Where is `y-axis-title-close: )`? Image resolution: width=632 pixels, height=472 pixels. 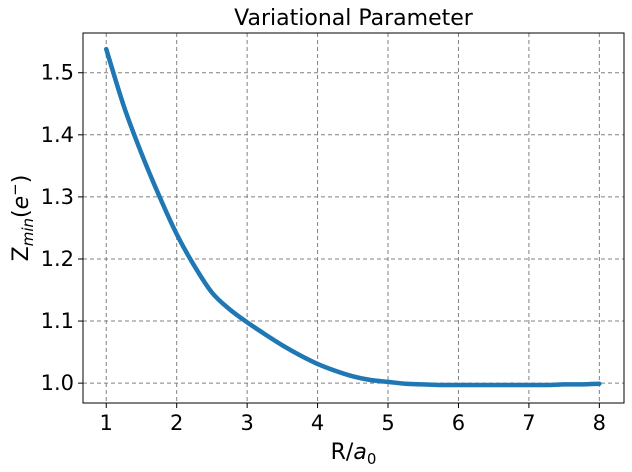 y-axis-title-close: ) is located at coordinates (21, 179).